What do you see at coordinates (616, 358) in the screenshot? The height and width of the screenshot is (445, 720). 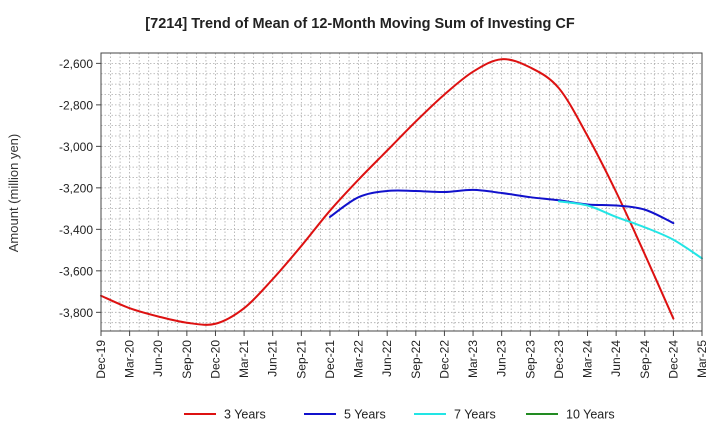 I see `x-tick-label: Jun-24` at bounding box center [616, 358].